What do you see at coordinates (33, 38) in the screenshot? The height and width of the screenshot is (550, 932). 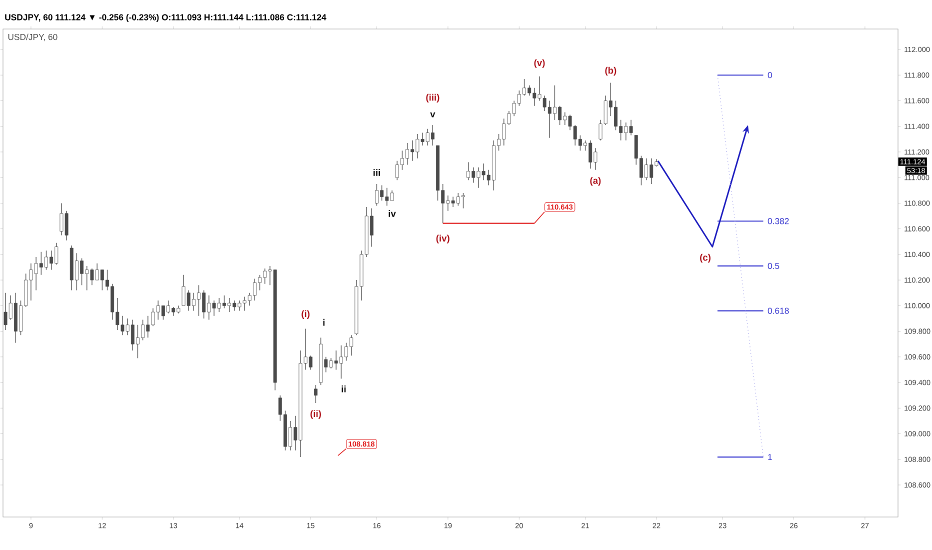 I see `chart-title: USD/JPY, 60` at bounding box center [33, 38].